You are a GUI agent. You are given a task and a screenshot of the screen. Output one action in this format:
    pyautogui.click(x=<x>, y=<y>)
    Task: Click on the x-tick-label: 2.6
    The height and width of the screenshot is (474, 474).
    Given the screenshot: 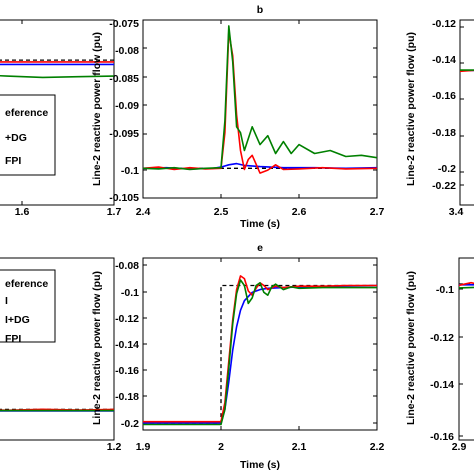 What is the action you would take?
    pyautogui.click(x=299, y=212)
    